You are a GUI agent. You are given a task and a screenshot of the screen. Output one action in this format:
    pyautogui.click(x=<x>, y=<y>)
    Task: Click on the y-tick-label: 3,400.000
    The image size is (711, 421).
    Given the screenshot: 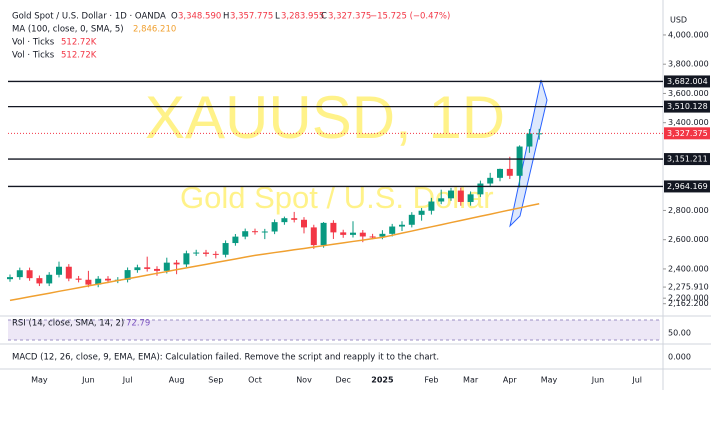 What is the action you would take?
    pyautogui.click(x=688, y=122)
    